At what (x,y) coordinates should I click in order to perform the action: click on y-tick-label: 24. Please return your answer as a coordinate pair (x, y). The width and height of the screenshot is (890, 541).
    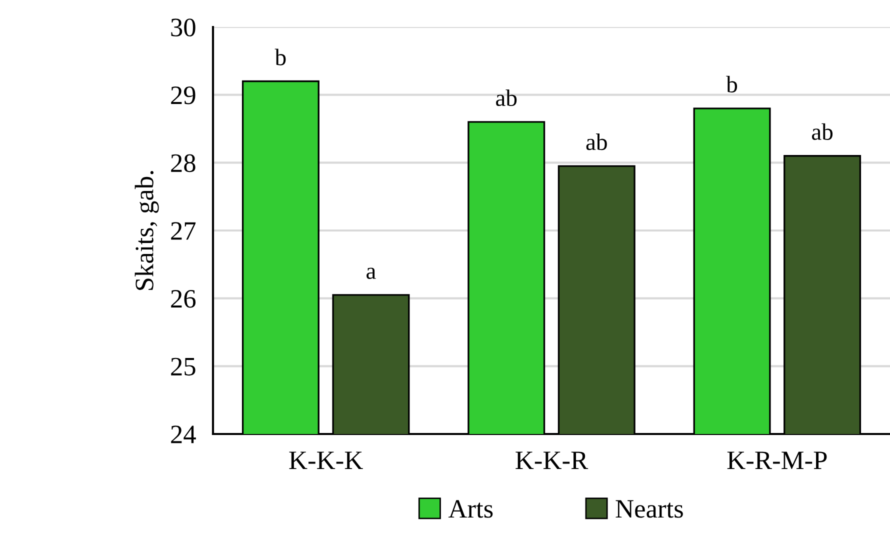
    Looking at the image, I should click on (183, 435).